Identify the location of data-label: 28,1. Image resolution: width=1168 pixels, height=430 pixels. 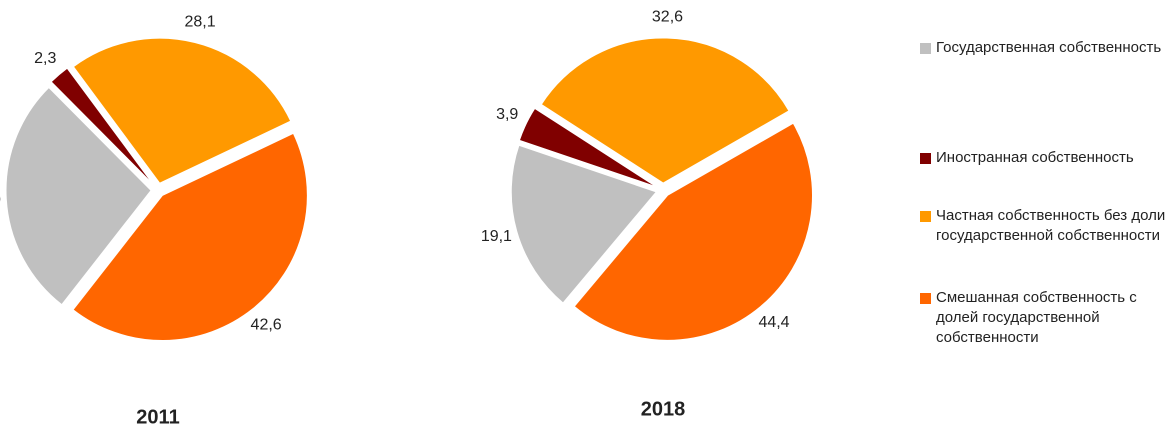
(199, 21).